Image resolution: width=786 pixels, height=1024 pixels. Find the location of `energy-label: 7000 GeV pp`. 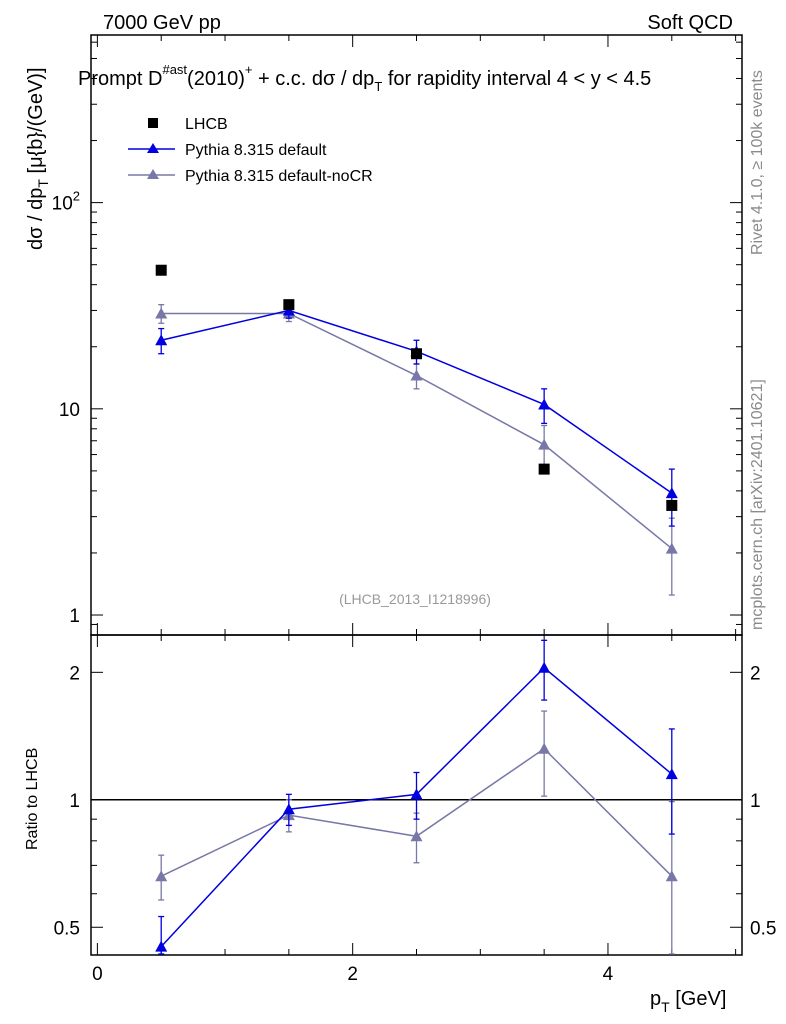

energy-label: 7000 GeV pp is located at coordinates (162, 23).